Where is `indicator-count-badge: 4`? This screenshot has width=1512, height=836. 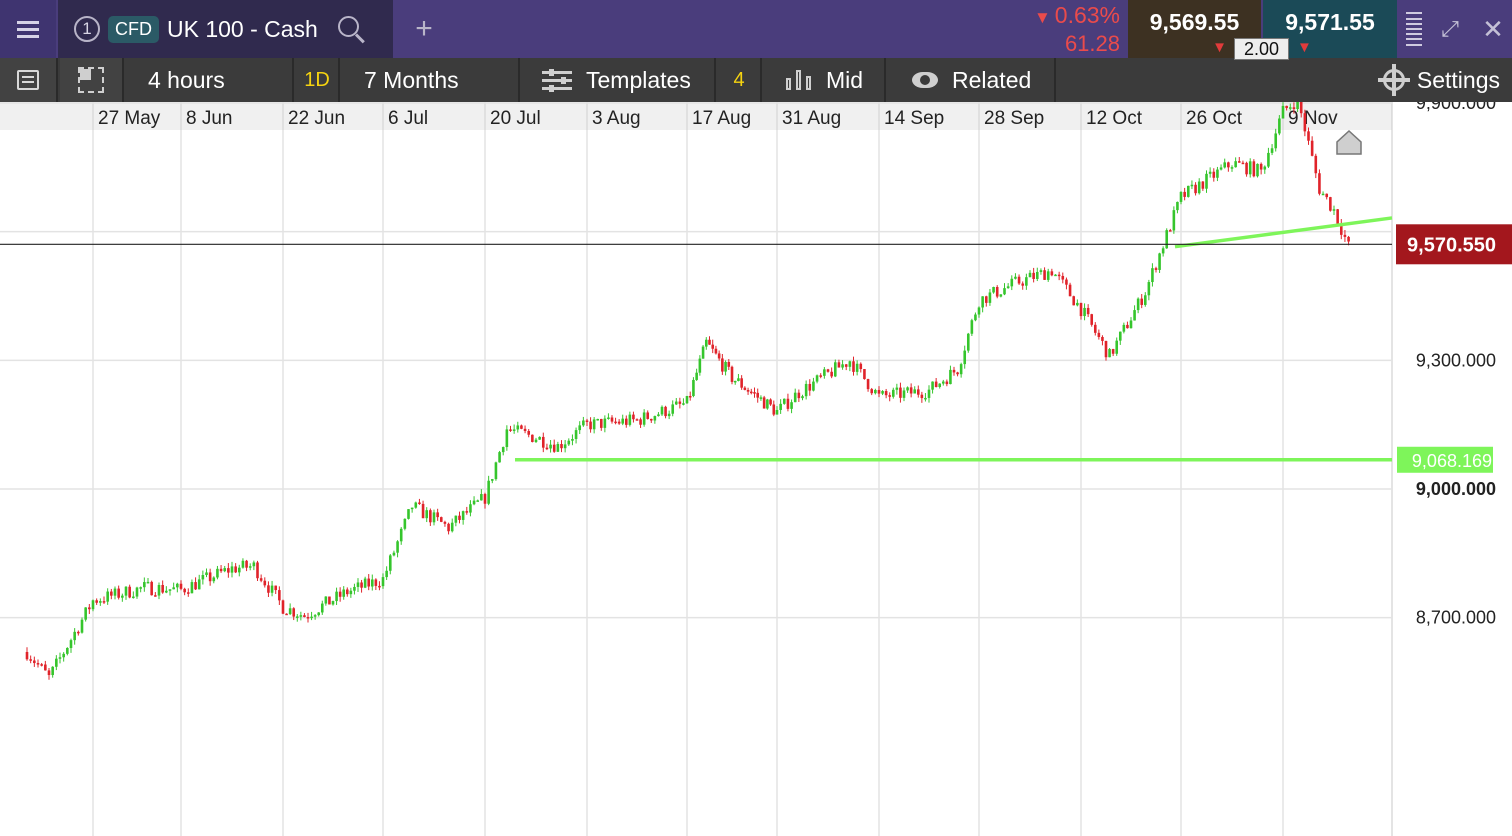 indicator-count-badge: 4 is located at coordinates (740, 80).